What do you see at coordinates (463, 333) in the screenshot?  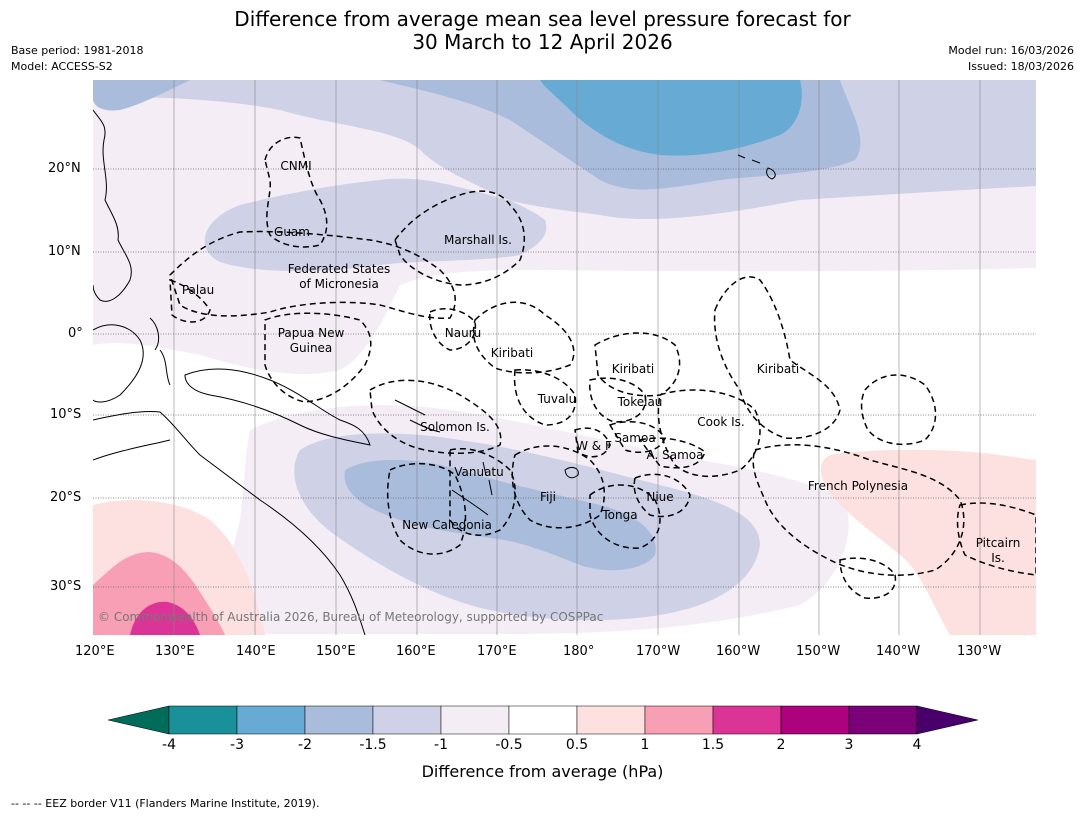 I see `label-nauru: Nauru` at bounding box center [463, 333].